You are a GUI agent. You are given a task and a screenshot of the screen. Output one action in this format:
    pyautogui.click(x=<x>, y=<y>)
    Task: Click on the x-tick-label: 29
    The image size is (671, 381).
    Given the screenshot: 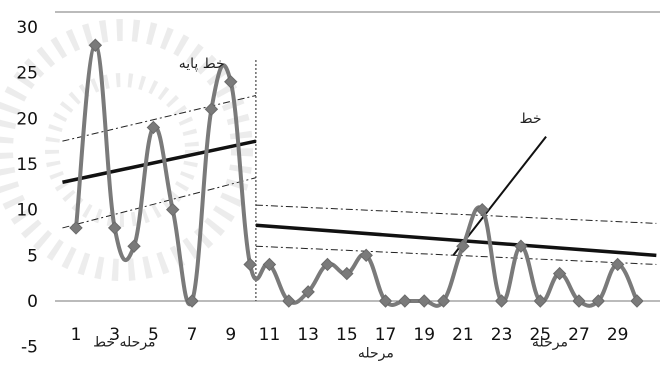 What is the action you would take?
    pyautogui.click(x=618, y=335)
    